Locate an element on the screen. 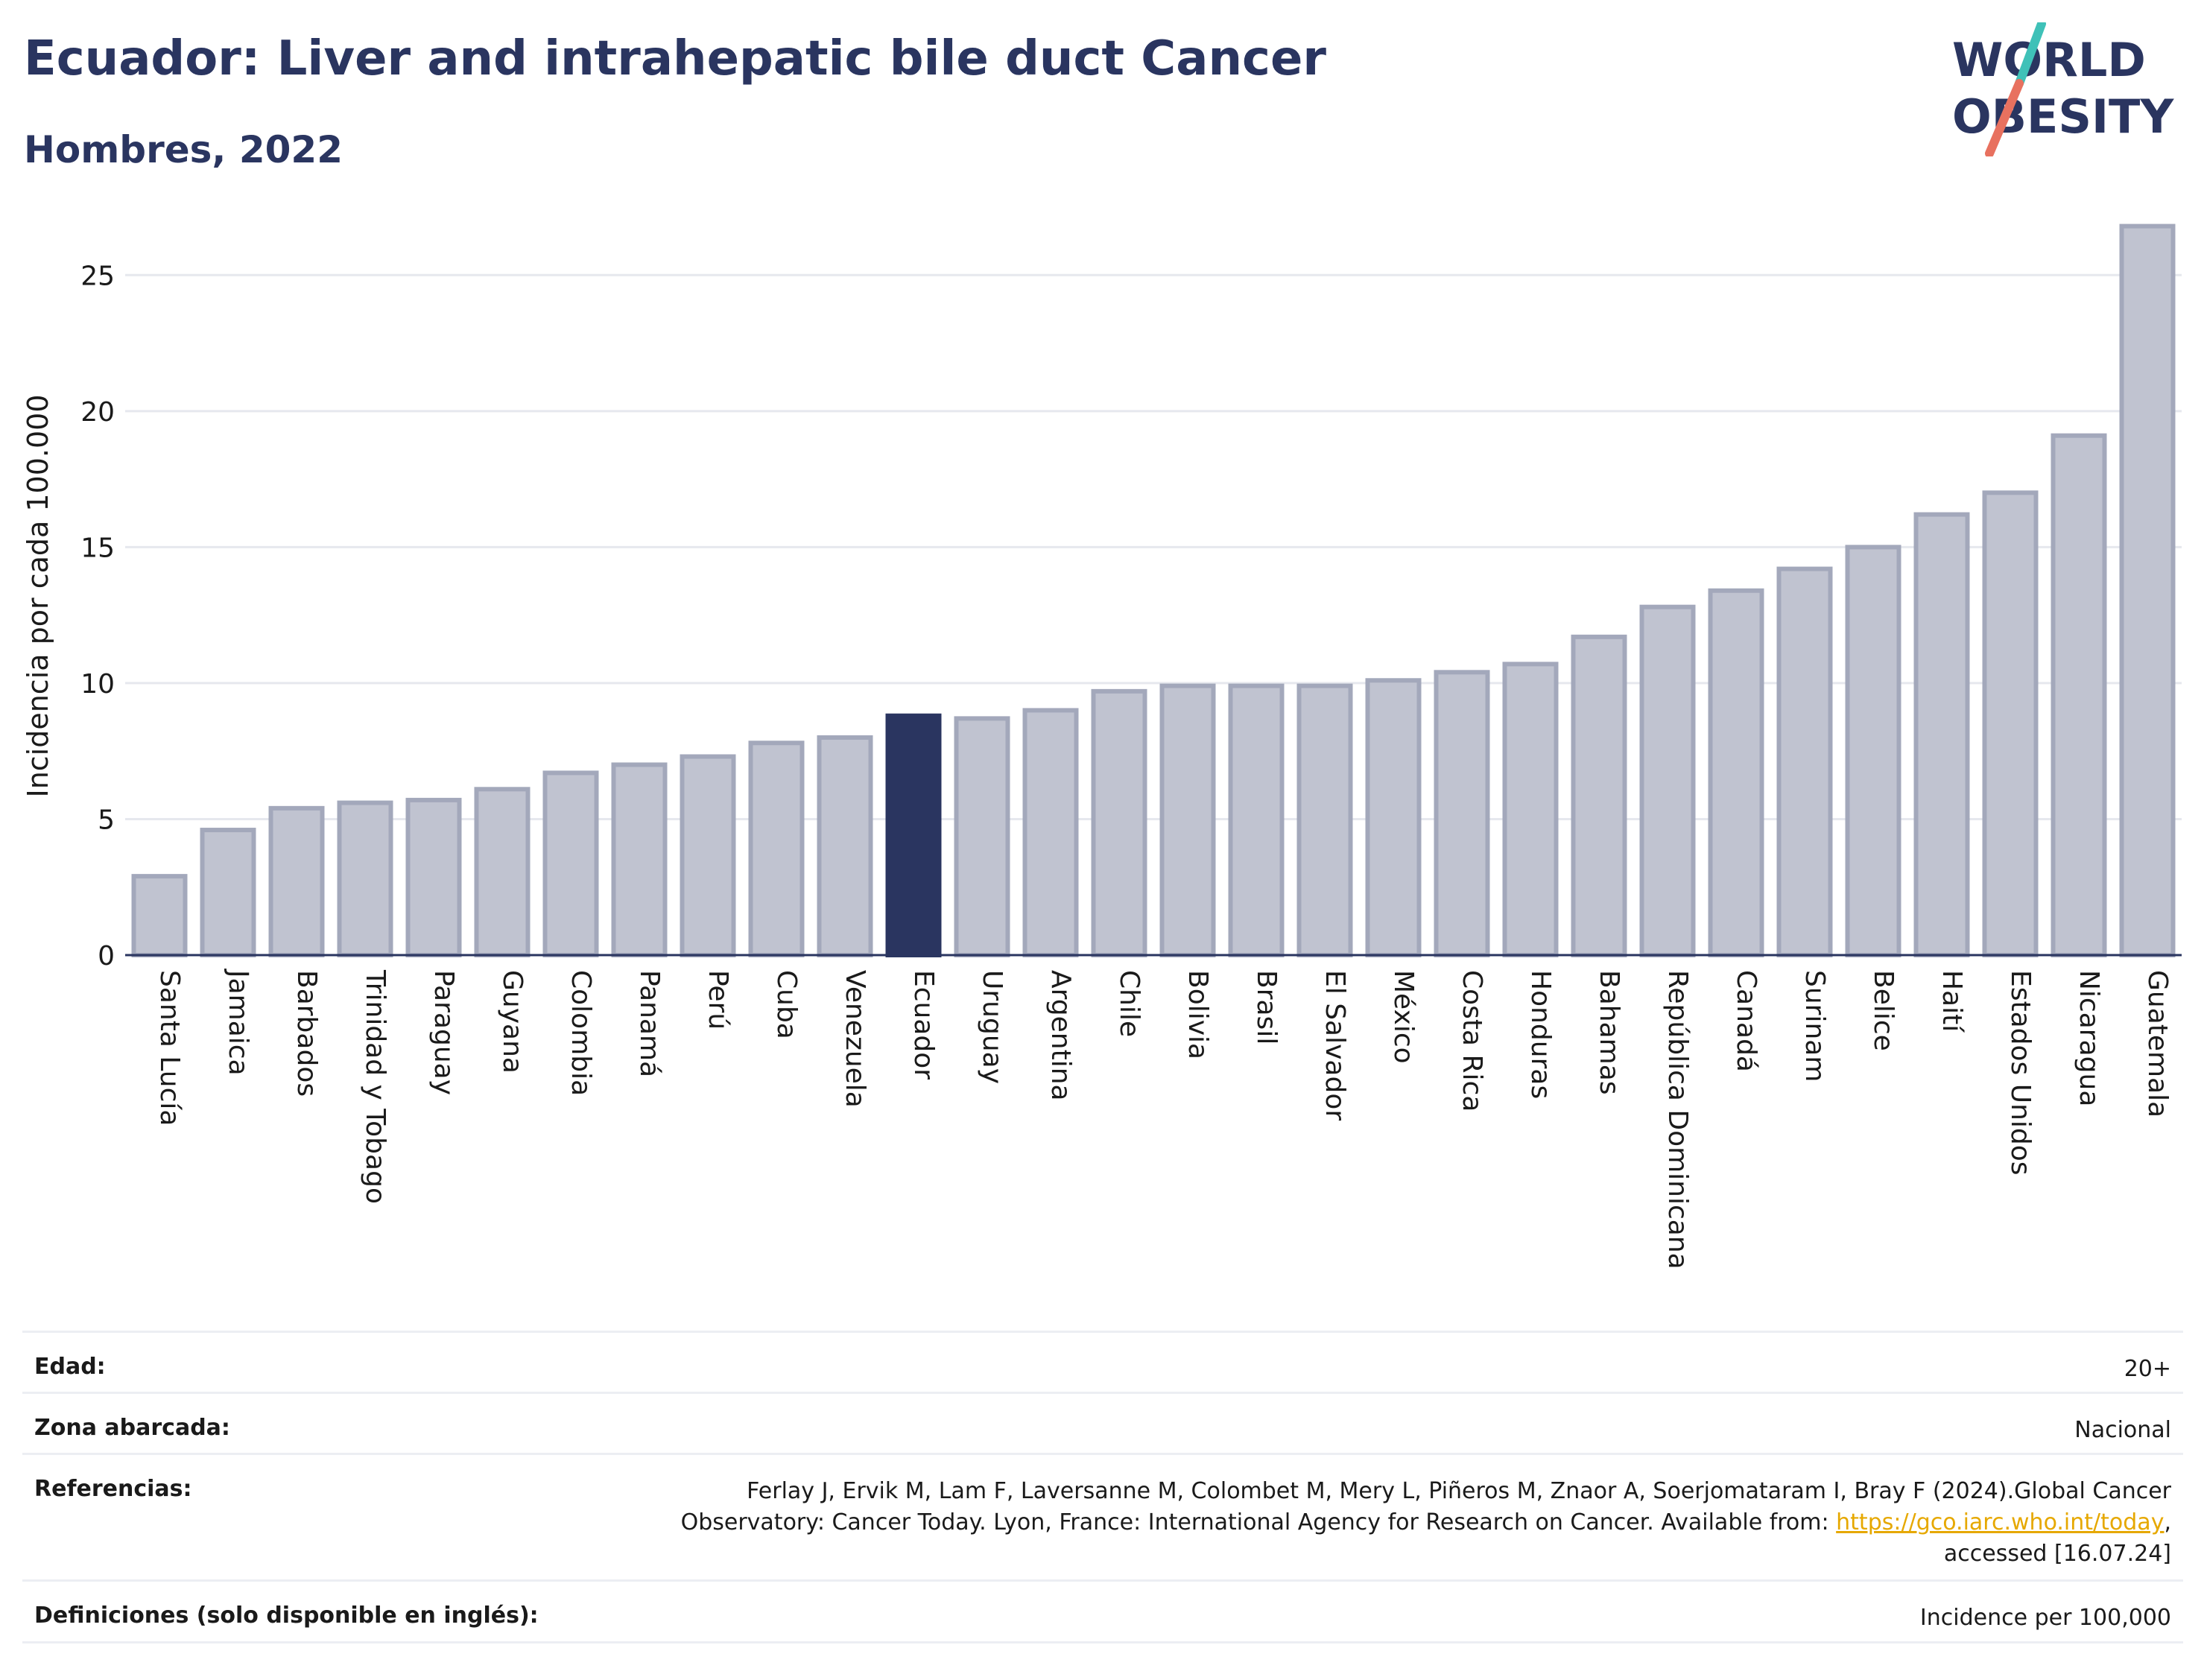 Image resolution: width=2204 pixels, height=1680 pixels. page-subtitle: Hombres, 2022 is located at coordinates (183, 149).